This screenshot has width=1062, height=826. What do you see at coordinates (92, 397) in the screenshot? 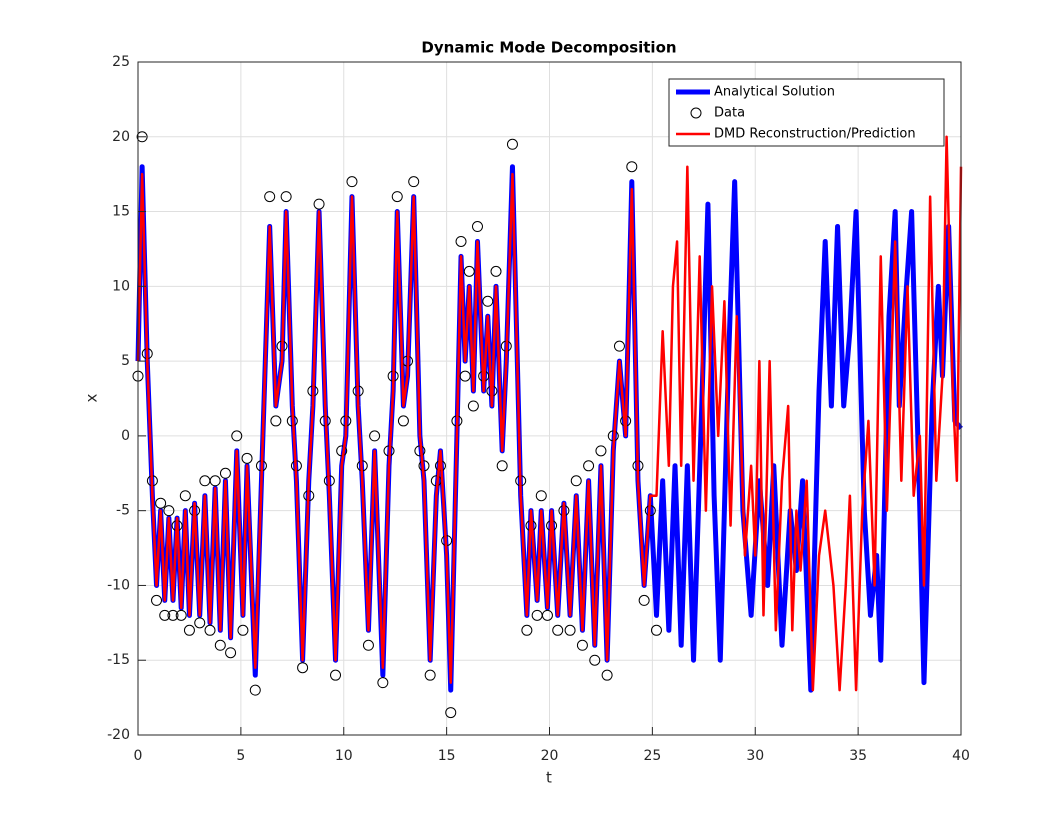
I see `y-axis-label: x` at bounding box center [92, 397].